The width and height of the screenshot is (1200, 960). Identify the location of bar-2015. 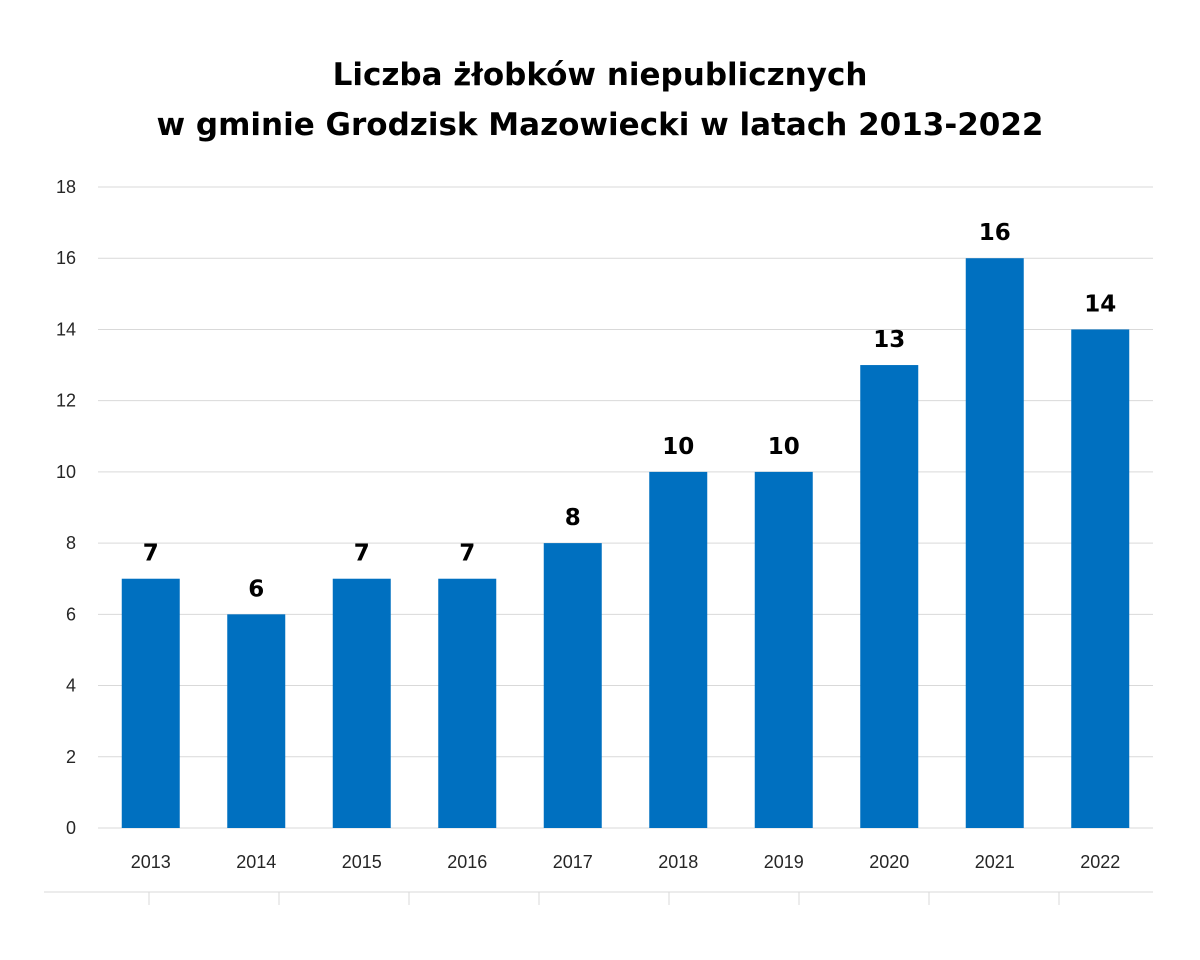
(361, 703).